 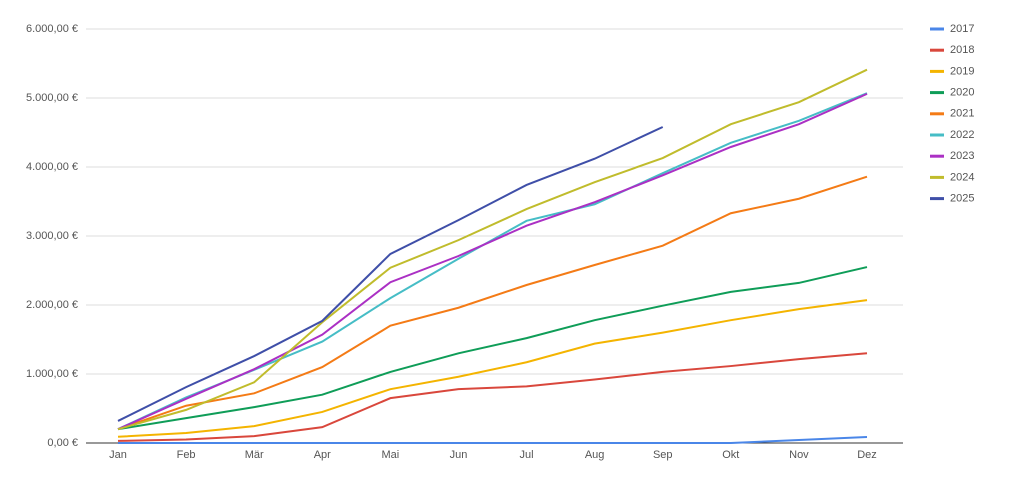 What do you see at coordinates (52, 98) in the screenshot?
I see `y-tick-label: 5.000,00 €` at bounding box center [52, 98].